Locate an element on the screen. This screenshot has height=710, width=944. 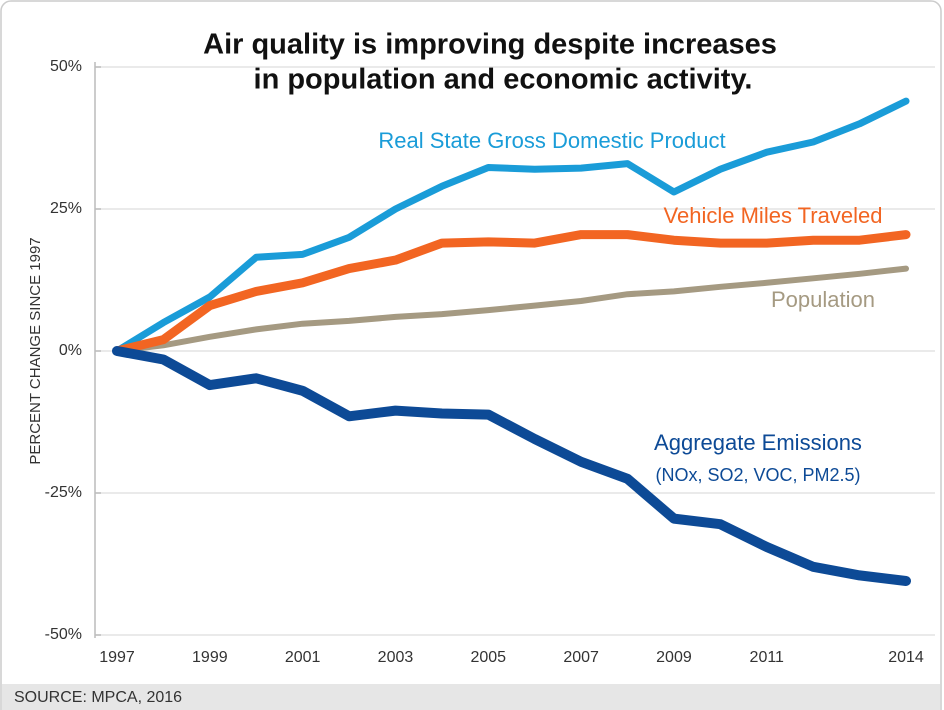
series-label: Real State Gross Domestic Product is located at coordinates (551, 140).